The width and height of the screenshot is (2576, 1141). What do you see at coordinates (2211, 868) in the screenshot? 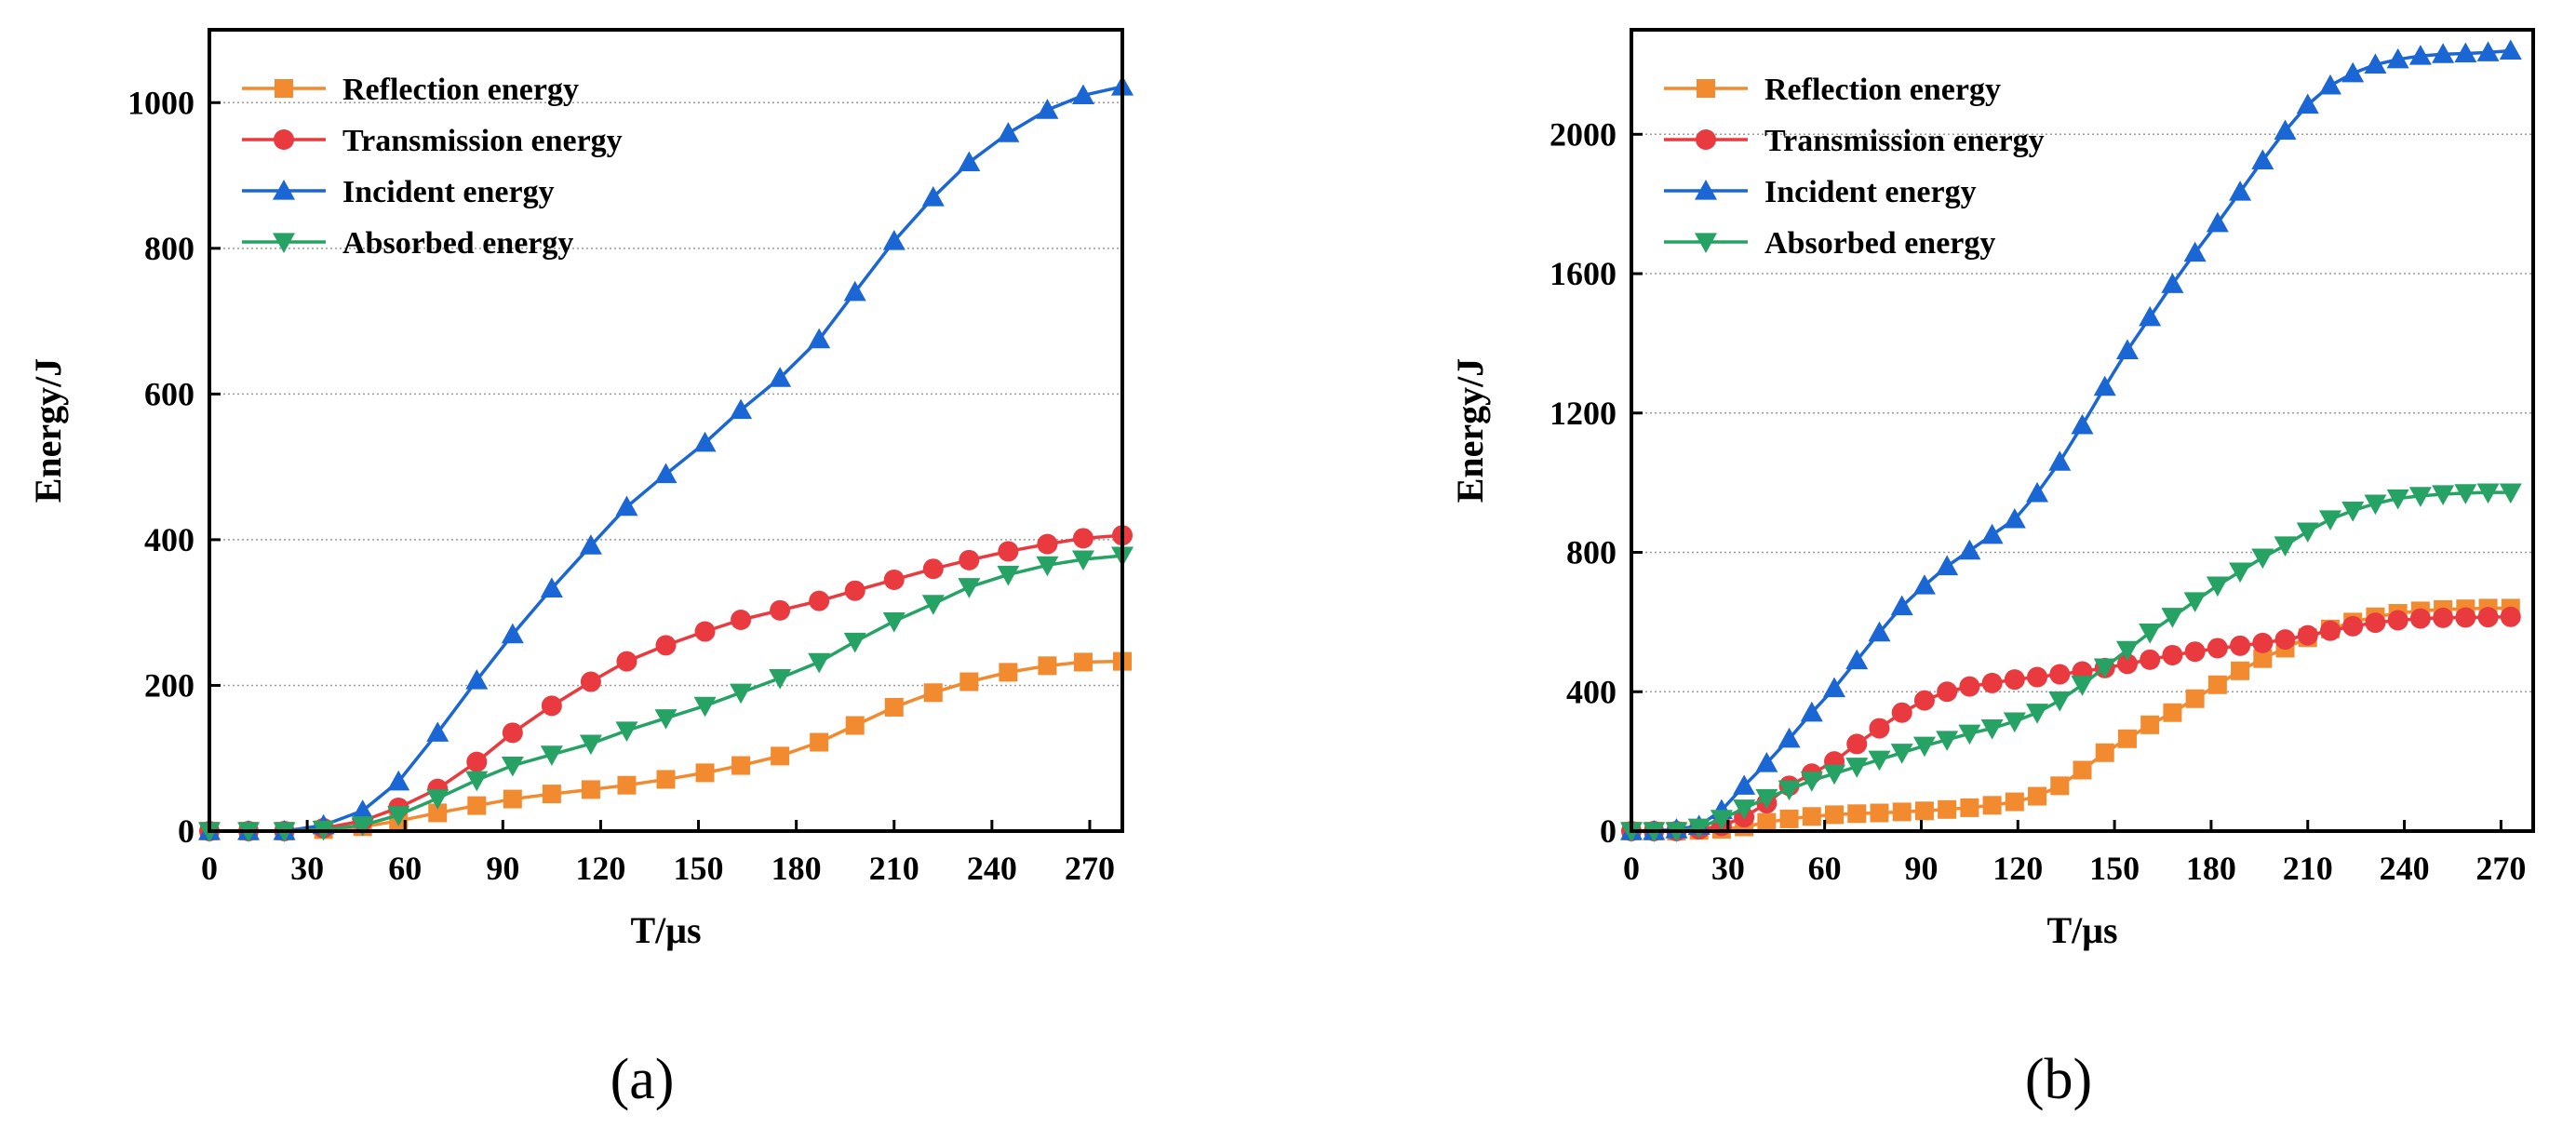
I see `x-tick-label: 180` at bounding box center [2211, 868].